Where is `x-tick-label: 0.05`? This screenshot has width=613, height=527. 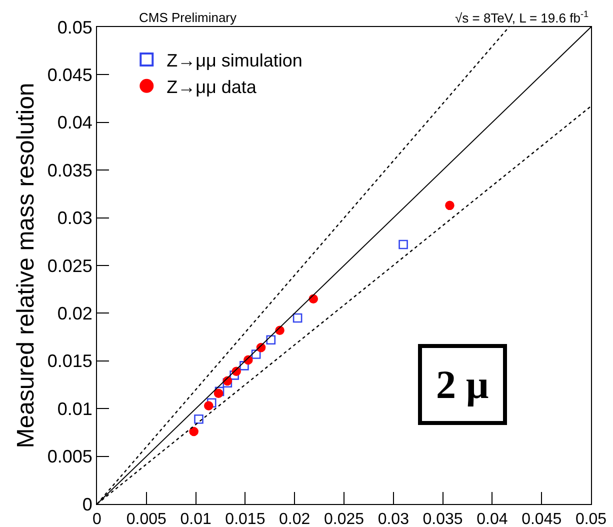 x-tick-label: 0.05 is located at coordinates (591, 519).